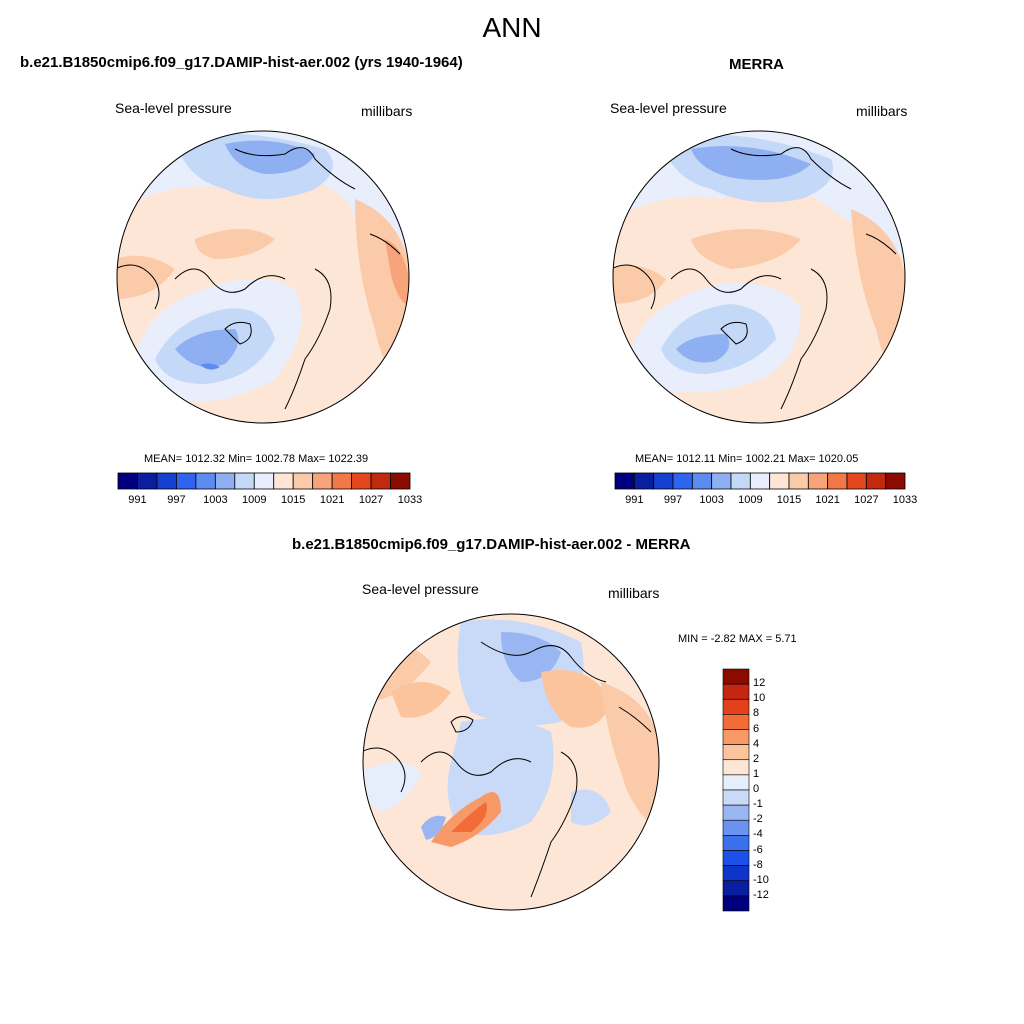 This screenshot has height=1024, width=1024. Describe the element at coordinates (758, 819) in the screenshot. I see `colorbar-tick-label: -2` at that location.